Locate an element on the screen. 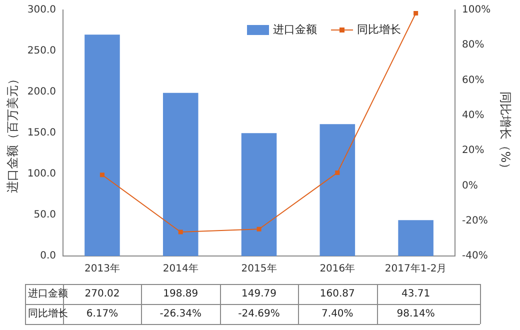 Image resolution: width=520 pixels, height=330 pixels. text: 7.40% is located at coordinates (338, 314).